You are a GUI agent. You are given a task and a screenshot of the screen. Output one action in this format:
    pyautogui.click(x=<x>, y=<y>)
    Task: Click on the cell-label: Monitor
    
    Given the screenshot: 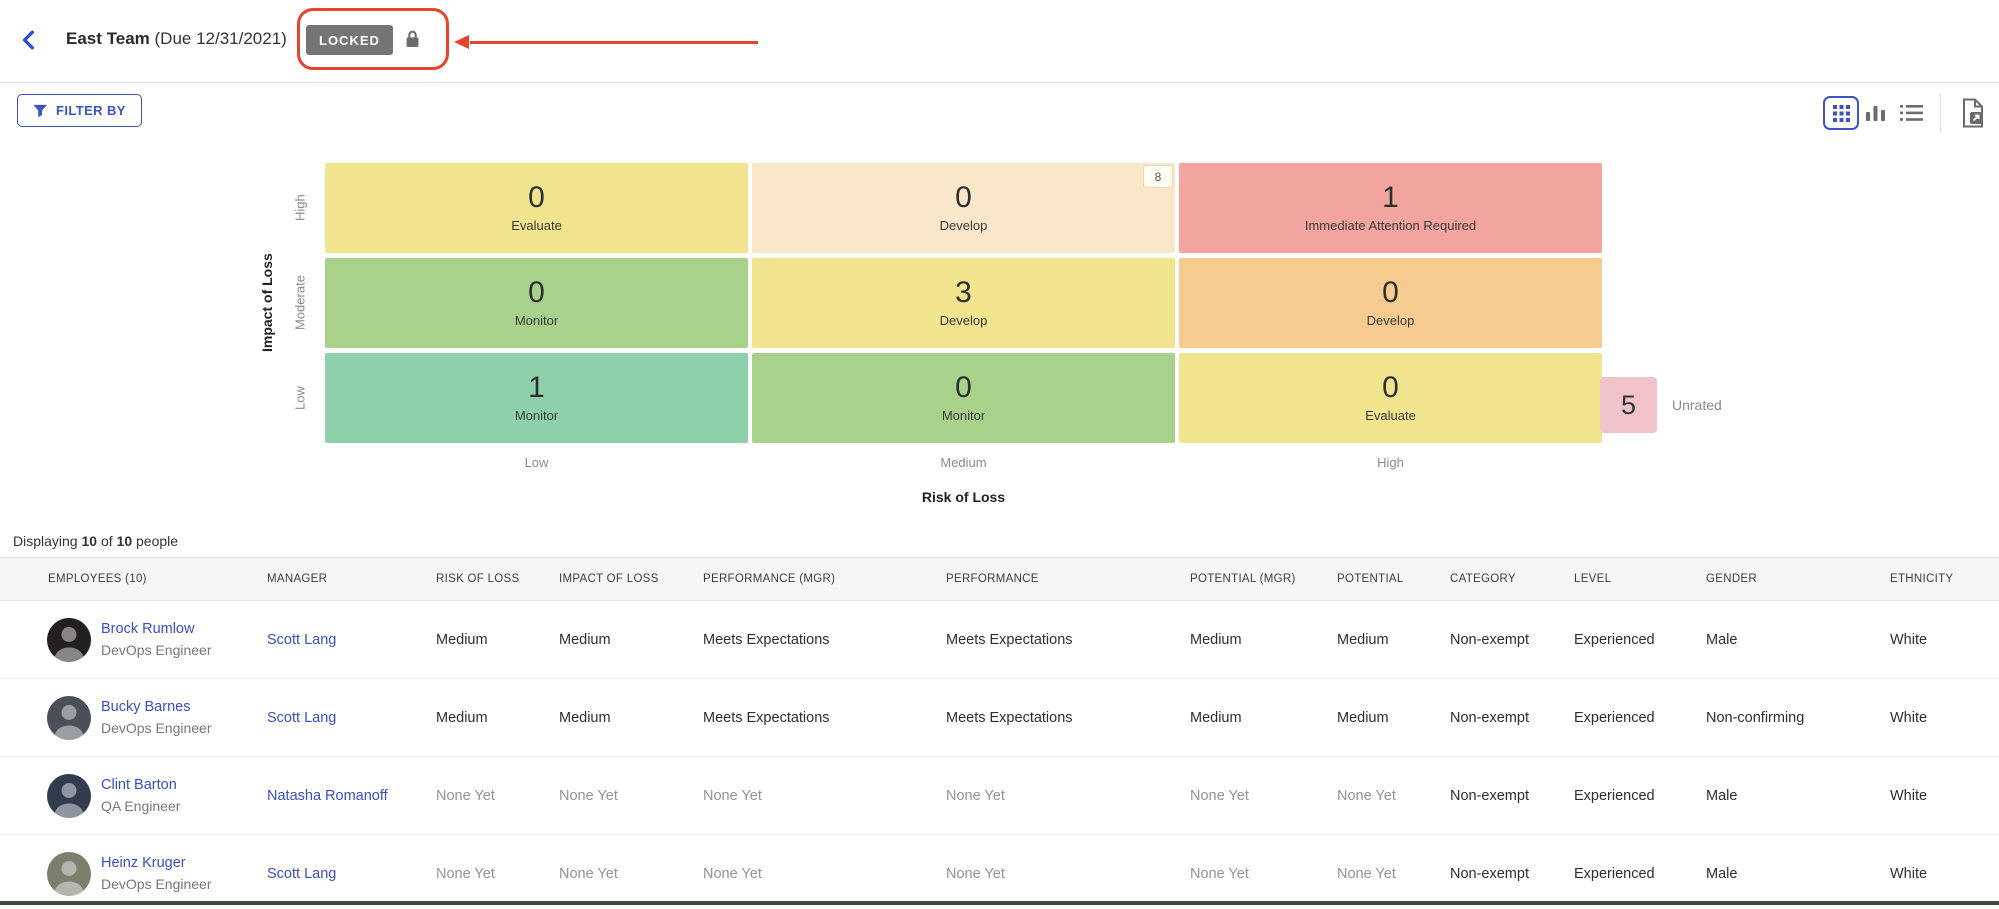 What is the action you would take?
    pyautogui.click(x=963, y=415)
    